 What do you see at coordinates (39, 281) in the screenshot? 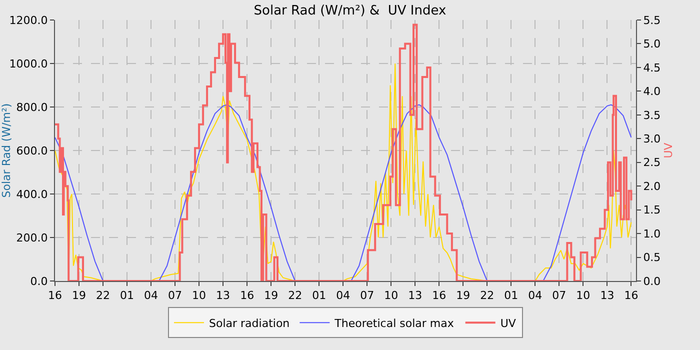
I see `y-tick-label: 0.0` at bounding box center [39, 281].